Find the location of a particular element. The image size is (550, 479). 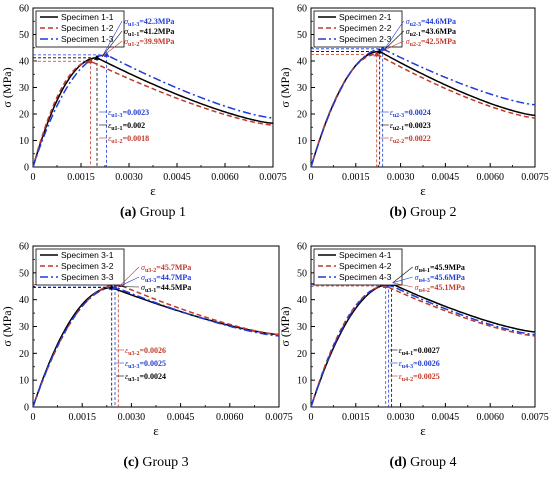

stress-annotation: σu4-3=45.6MPa is located at coordinates (440, 278).